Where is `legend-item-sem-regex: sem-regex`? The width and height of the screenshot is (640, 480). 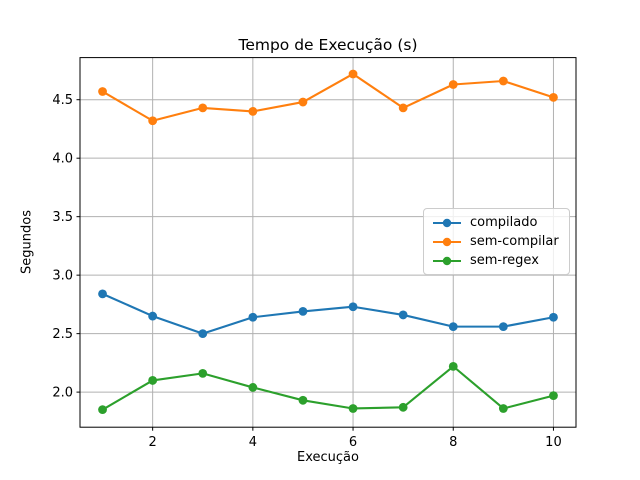
legend-item-sem-regex: sem-regex is located at coordinates (496, 260).